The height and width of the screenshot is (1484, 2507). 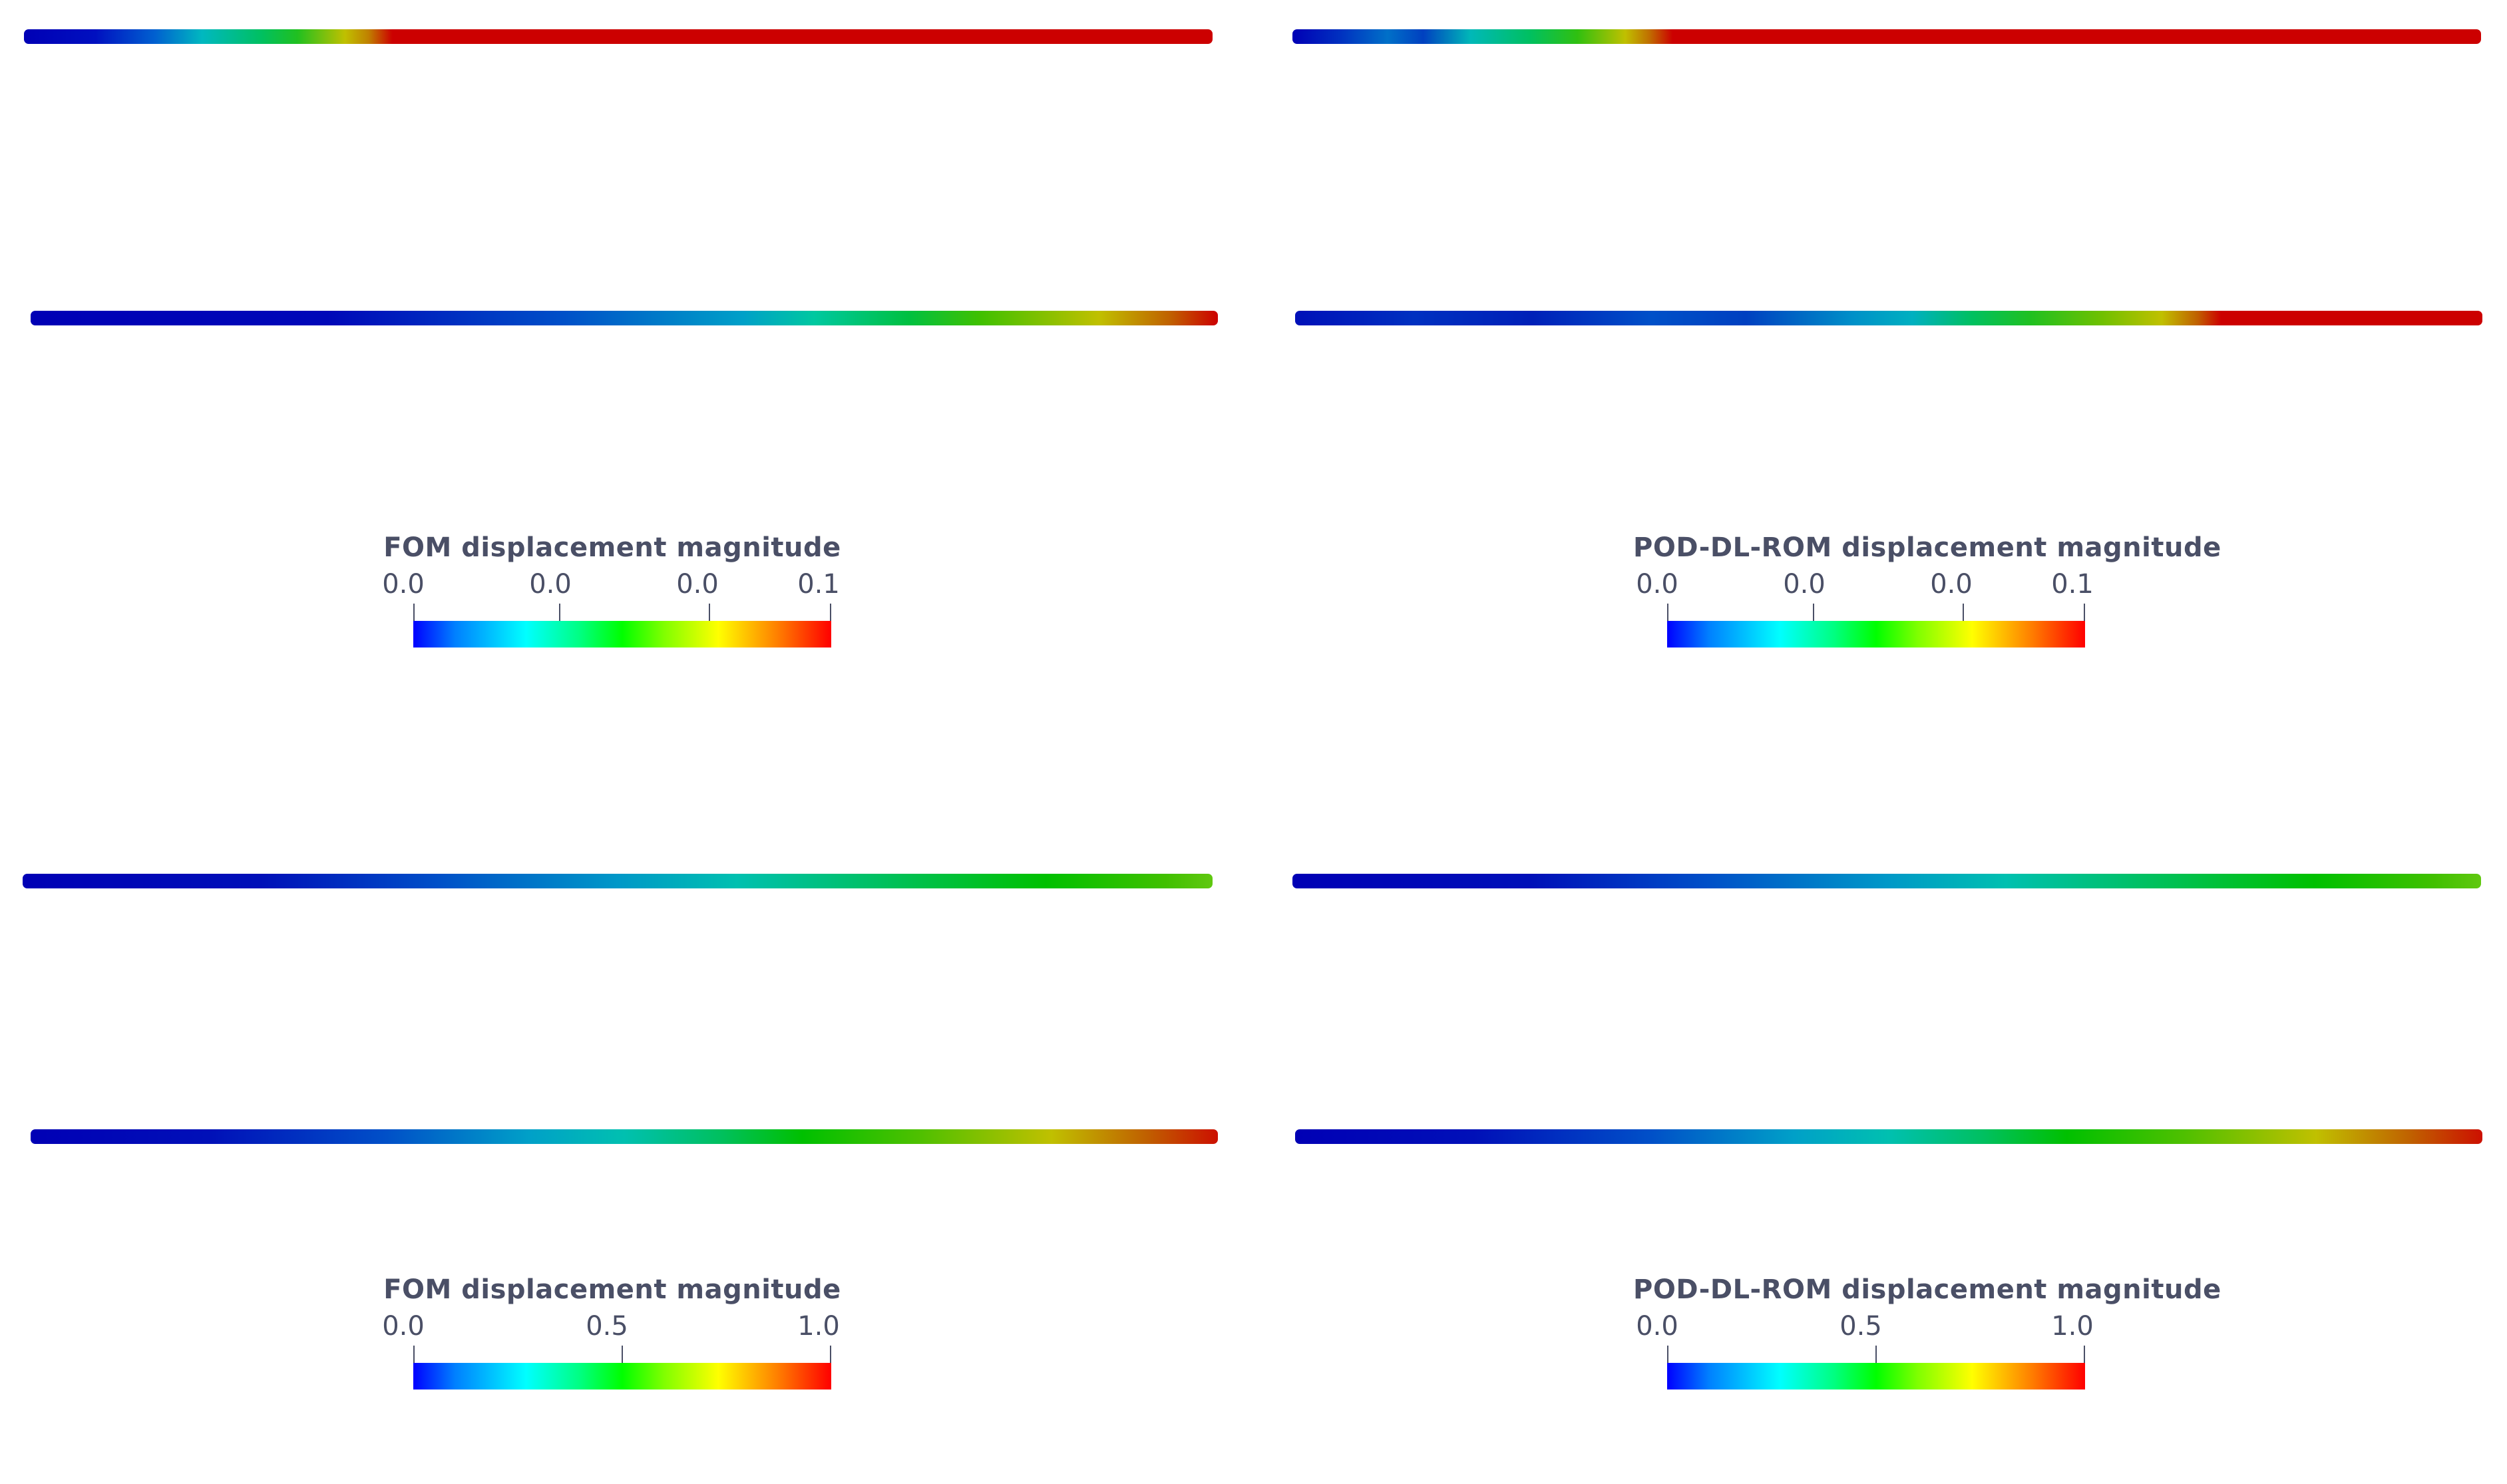 I want to click on colorbar: FOM displacement magnitude 0.0 0.5 1.0, so click(x=612, y=1340).